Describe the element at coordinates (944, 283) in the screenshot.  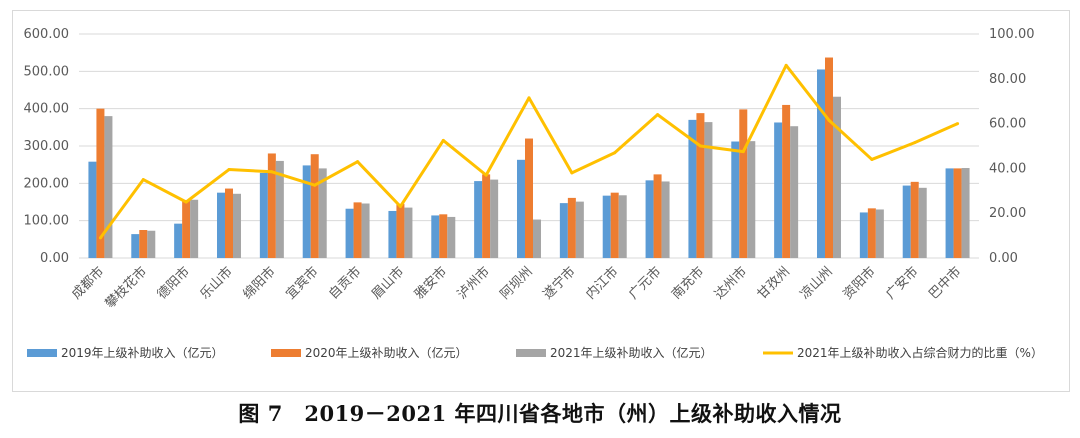
I see `category-label: 巴中市` at that location.